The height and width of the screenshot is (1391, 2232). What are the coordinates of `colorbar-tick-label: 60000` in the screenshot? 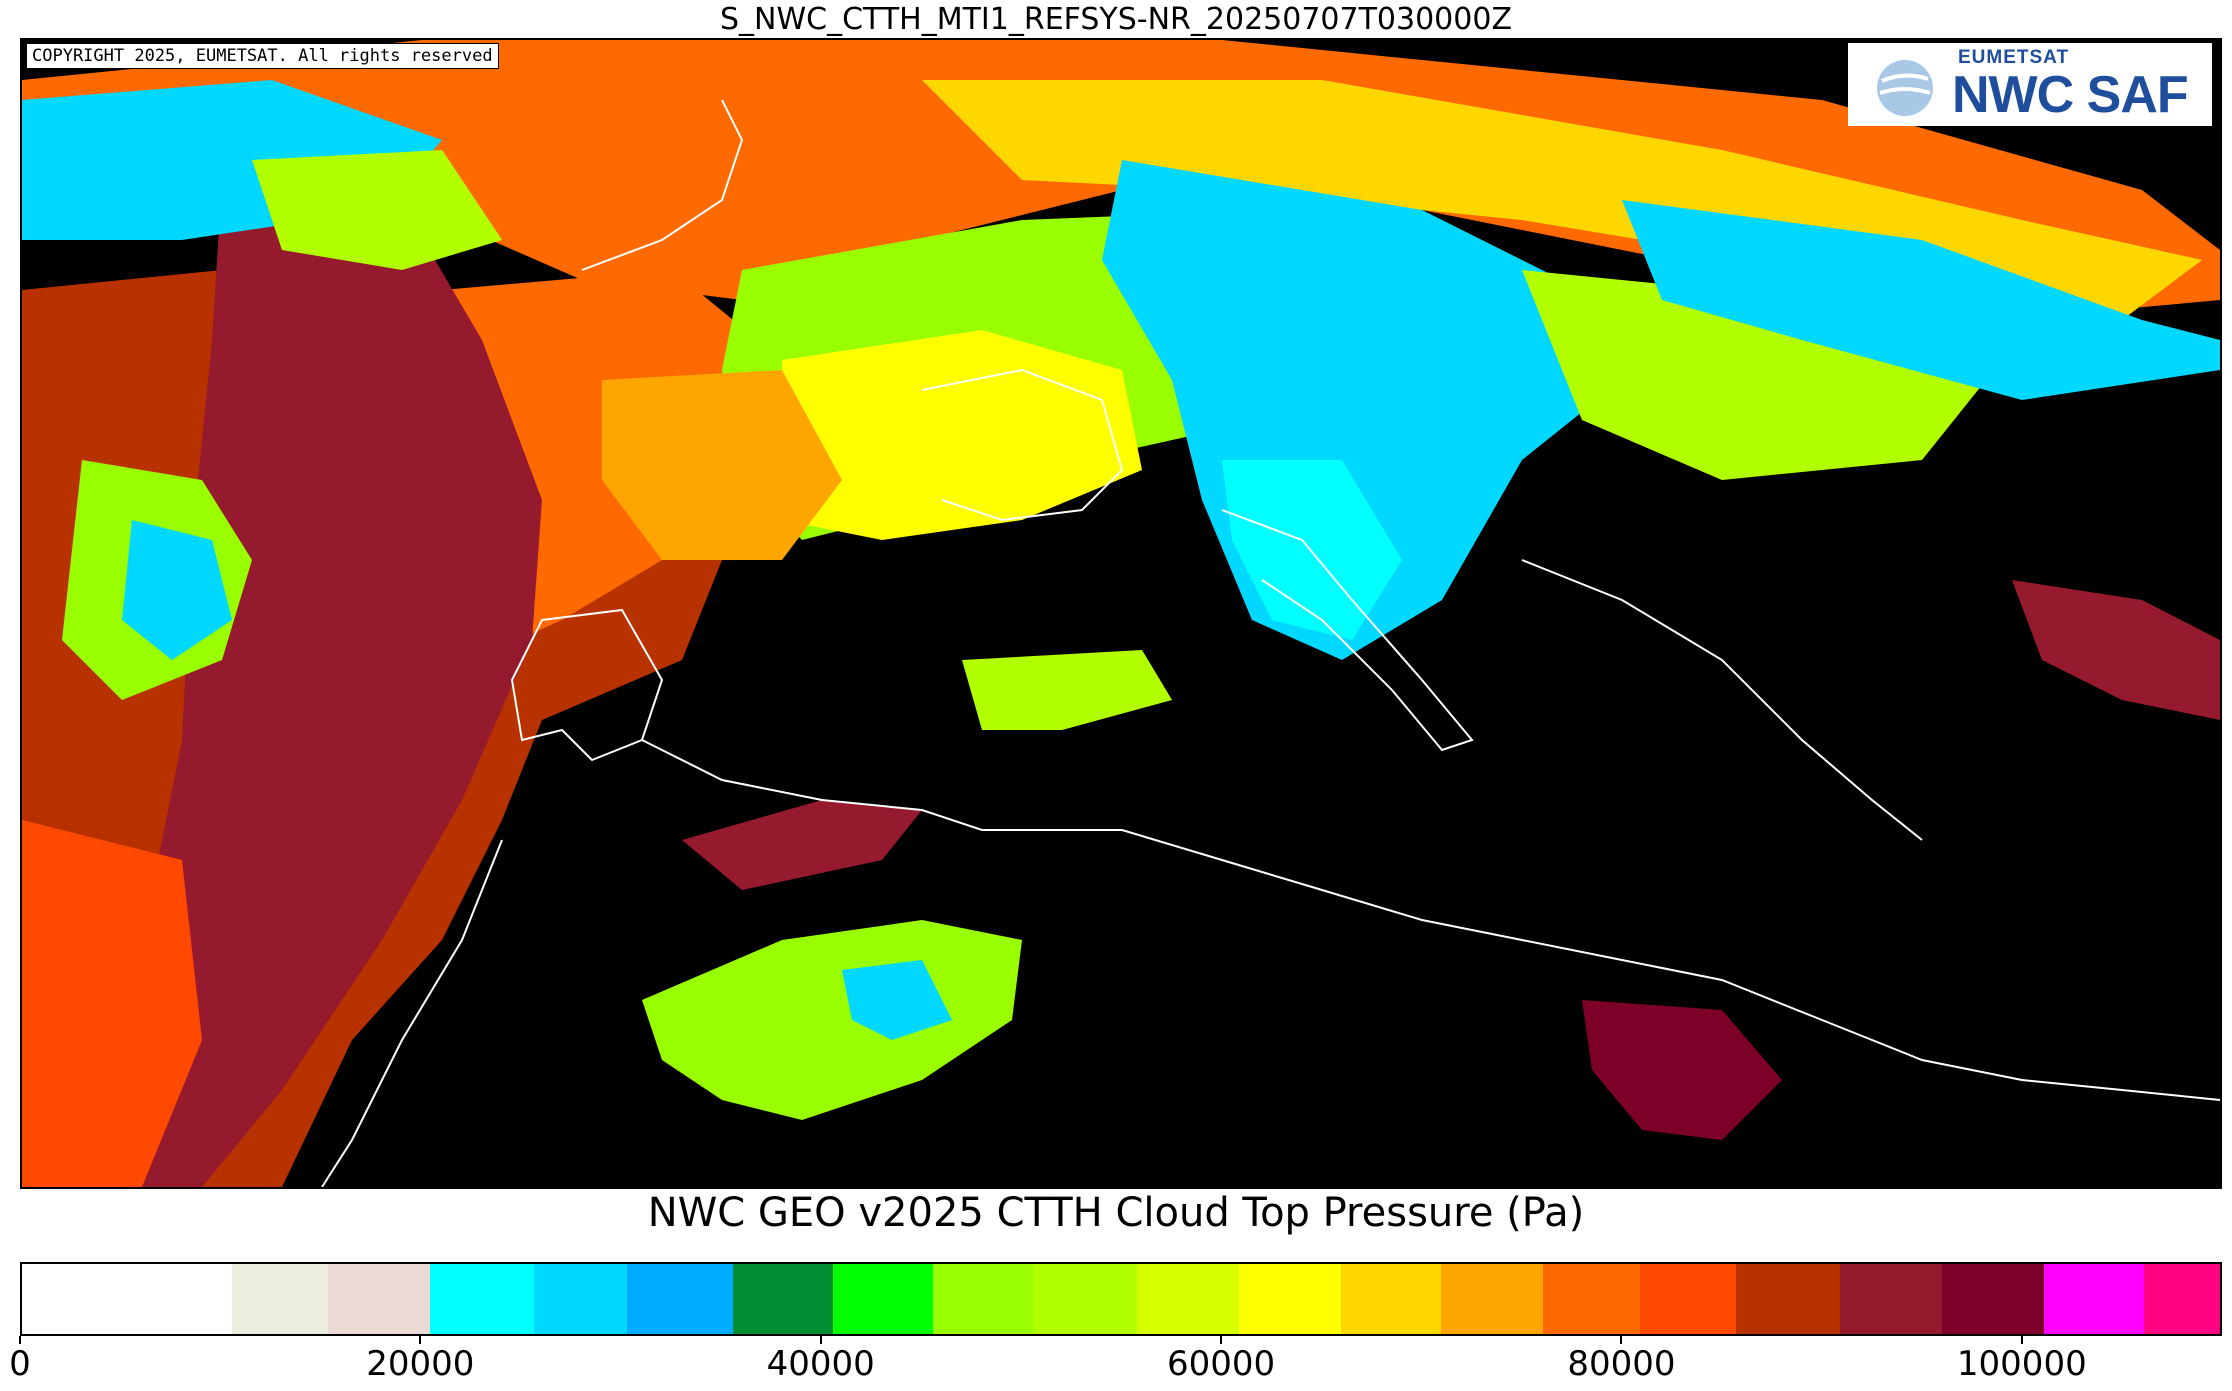 It's located at (1221, 1364).